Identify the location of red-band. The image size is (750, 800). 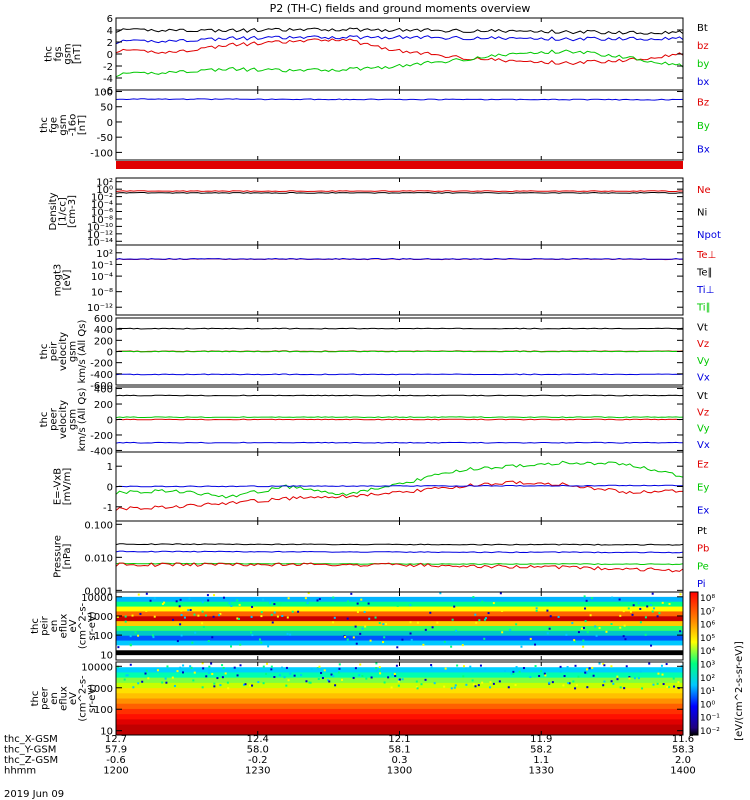
(399, 165).